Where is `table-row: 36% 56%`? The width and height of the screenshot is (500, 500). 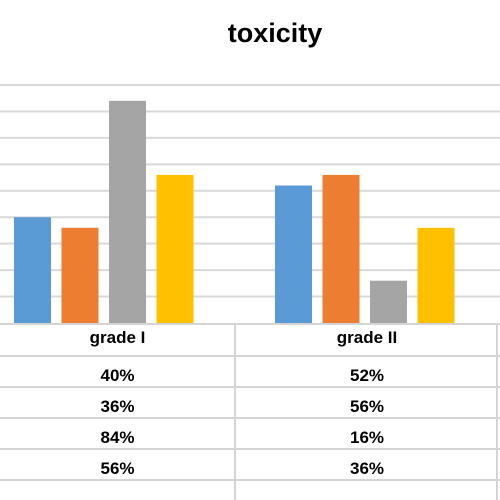 table-row: 36% 56% is located at coordinates (250, 407).